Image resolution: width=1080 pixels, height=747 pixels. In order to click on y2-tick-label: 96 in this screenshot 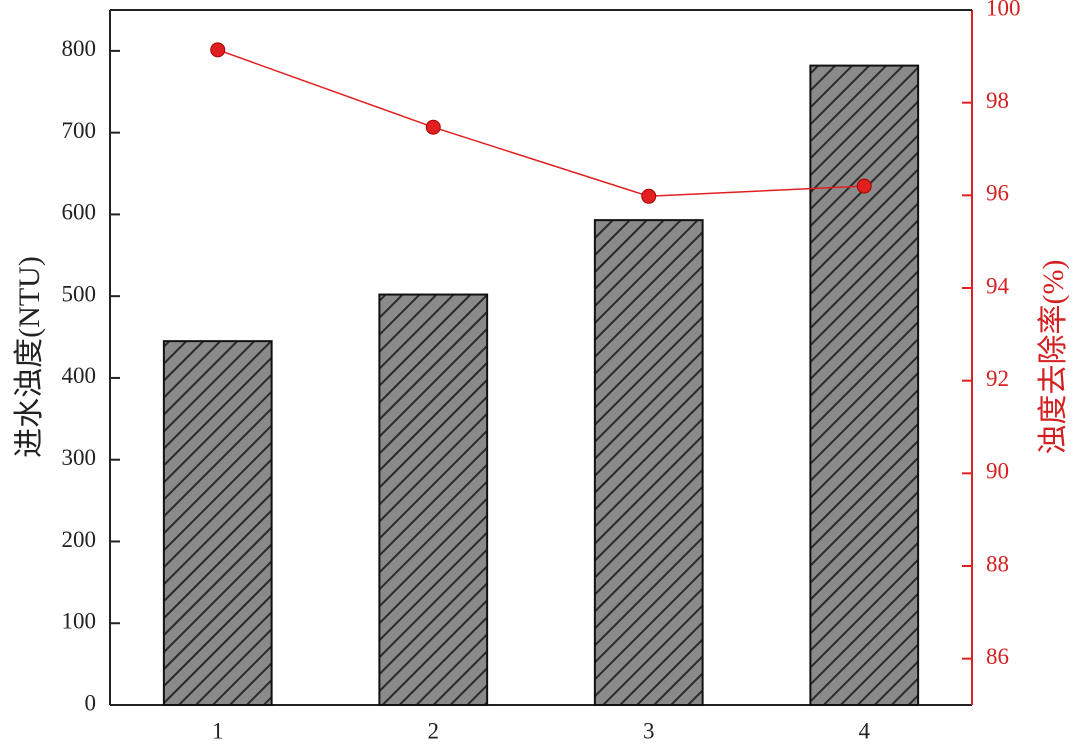, I will do `click(997, 193)`.